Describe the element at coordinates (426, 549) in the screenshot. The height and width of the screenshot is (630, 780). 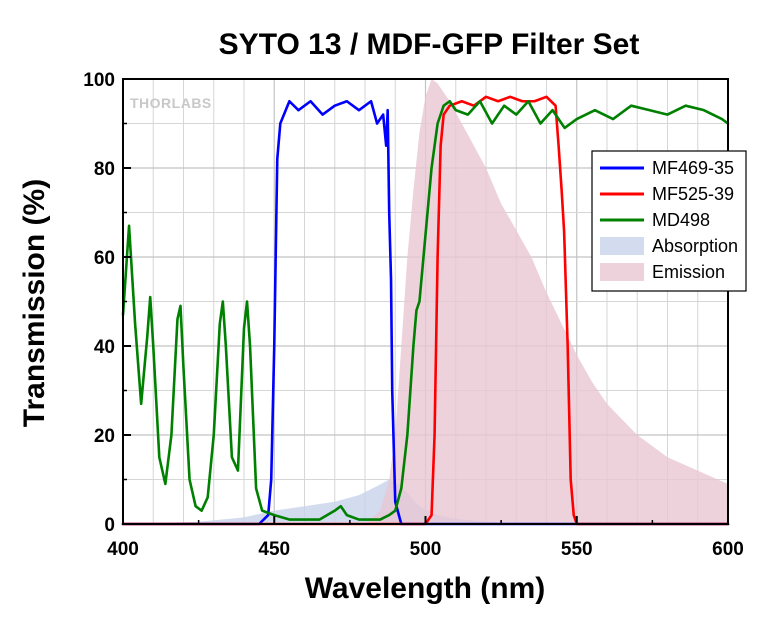
I see `x-tick-label: 500` at that location.